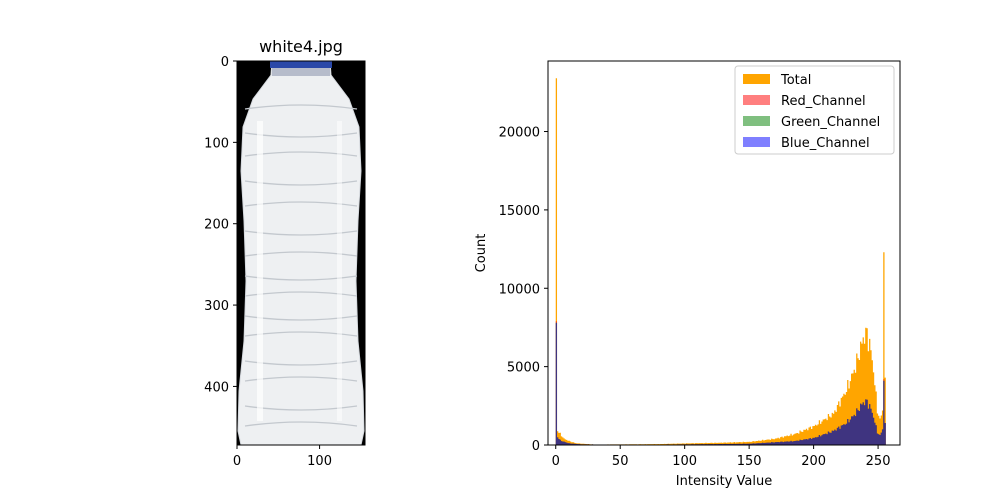  I want to click on series-blue-channel-area, so click(720, 383).